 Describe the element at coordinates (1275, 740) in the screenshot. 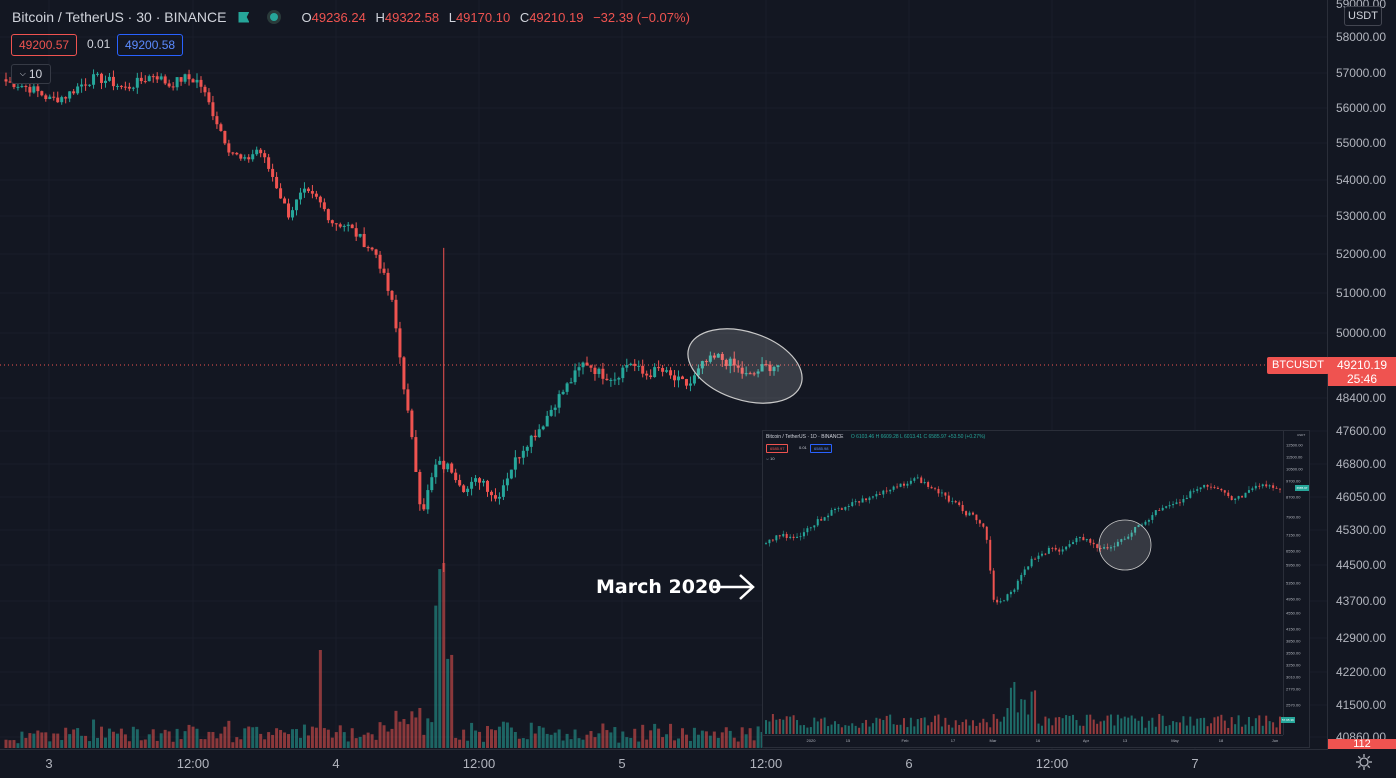

I see `inset-time-label: Jun` at that location.